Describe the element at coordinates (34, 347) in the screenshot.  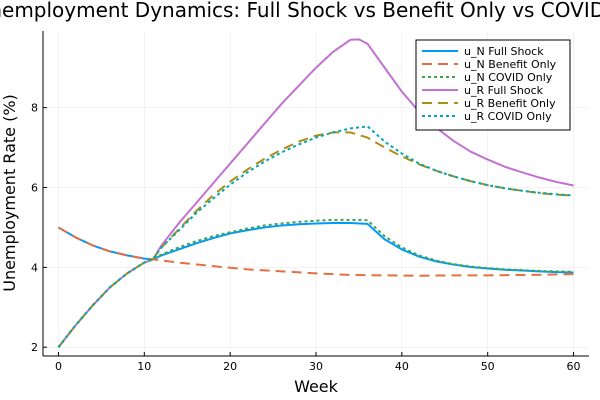
I see `y-tick-label: 2` at that location.